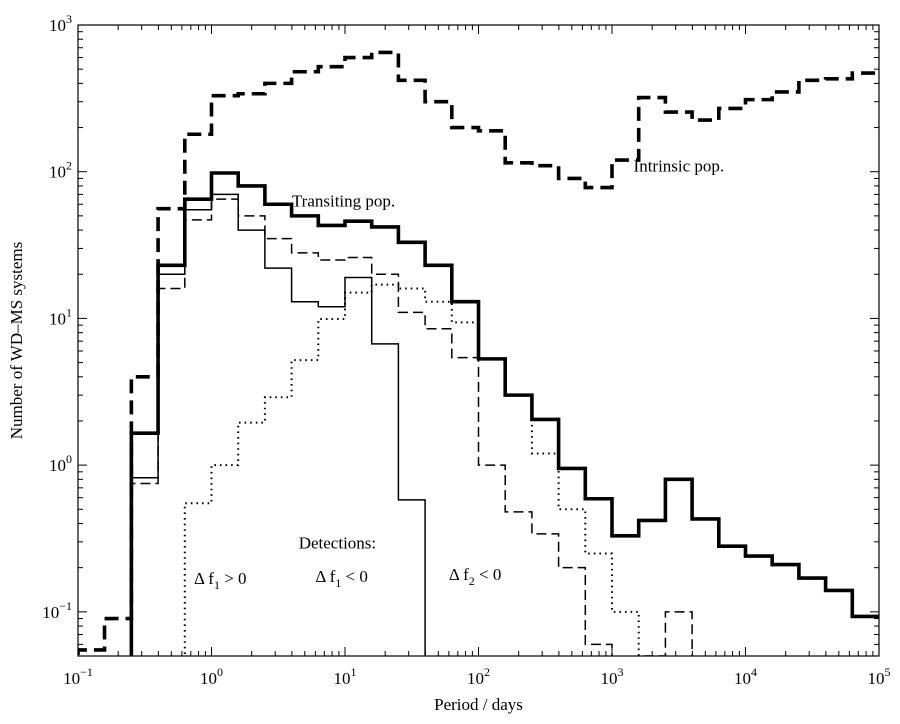 The width and height of the screenshot is (900, 724). I want to click on x-tick-label: 10¹, so click(345, 676).